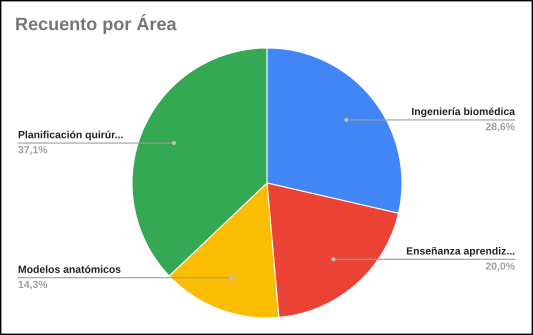 The image size is (533, 335). I want to click on data-label: 37,1%, so click(33, 150).